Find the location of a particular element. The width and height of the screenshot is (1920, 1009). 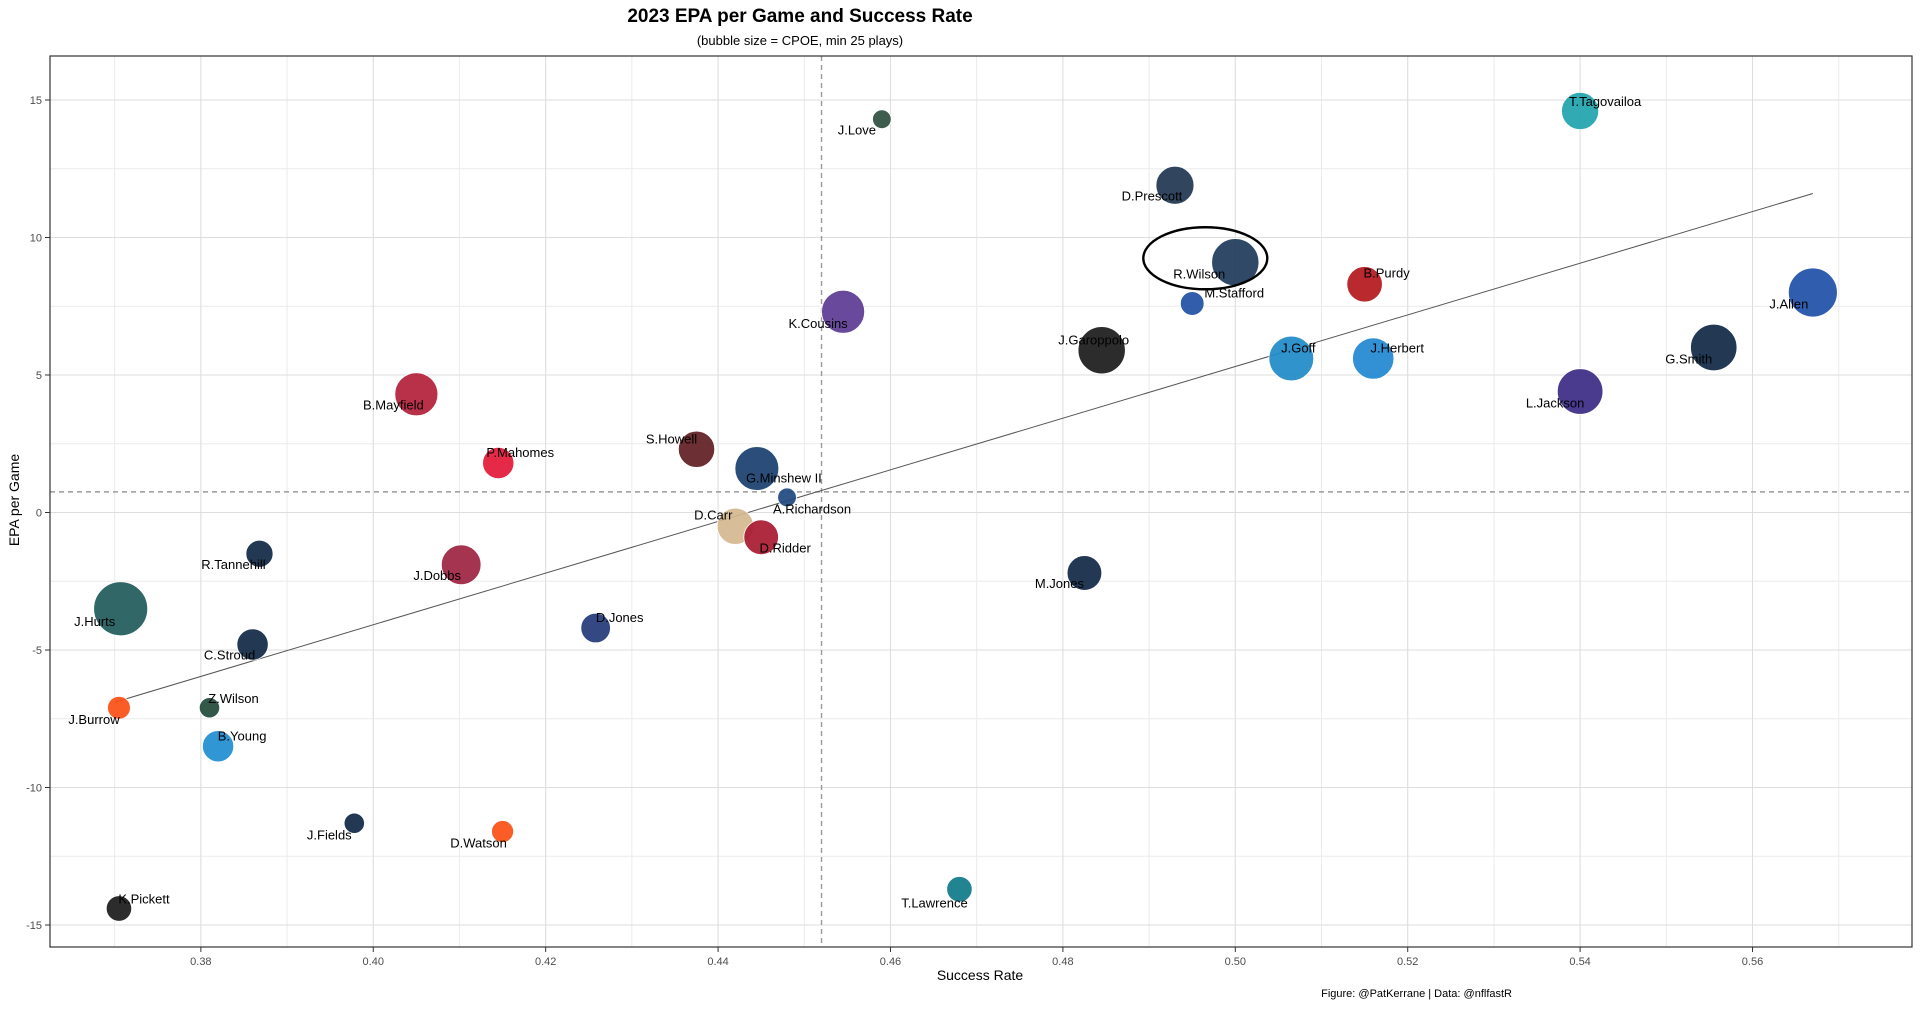

point-label: J.Fields is located at coordinates (329, 834).